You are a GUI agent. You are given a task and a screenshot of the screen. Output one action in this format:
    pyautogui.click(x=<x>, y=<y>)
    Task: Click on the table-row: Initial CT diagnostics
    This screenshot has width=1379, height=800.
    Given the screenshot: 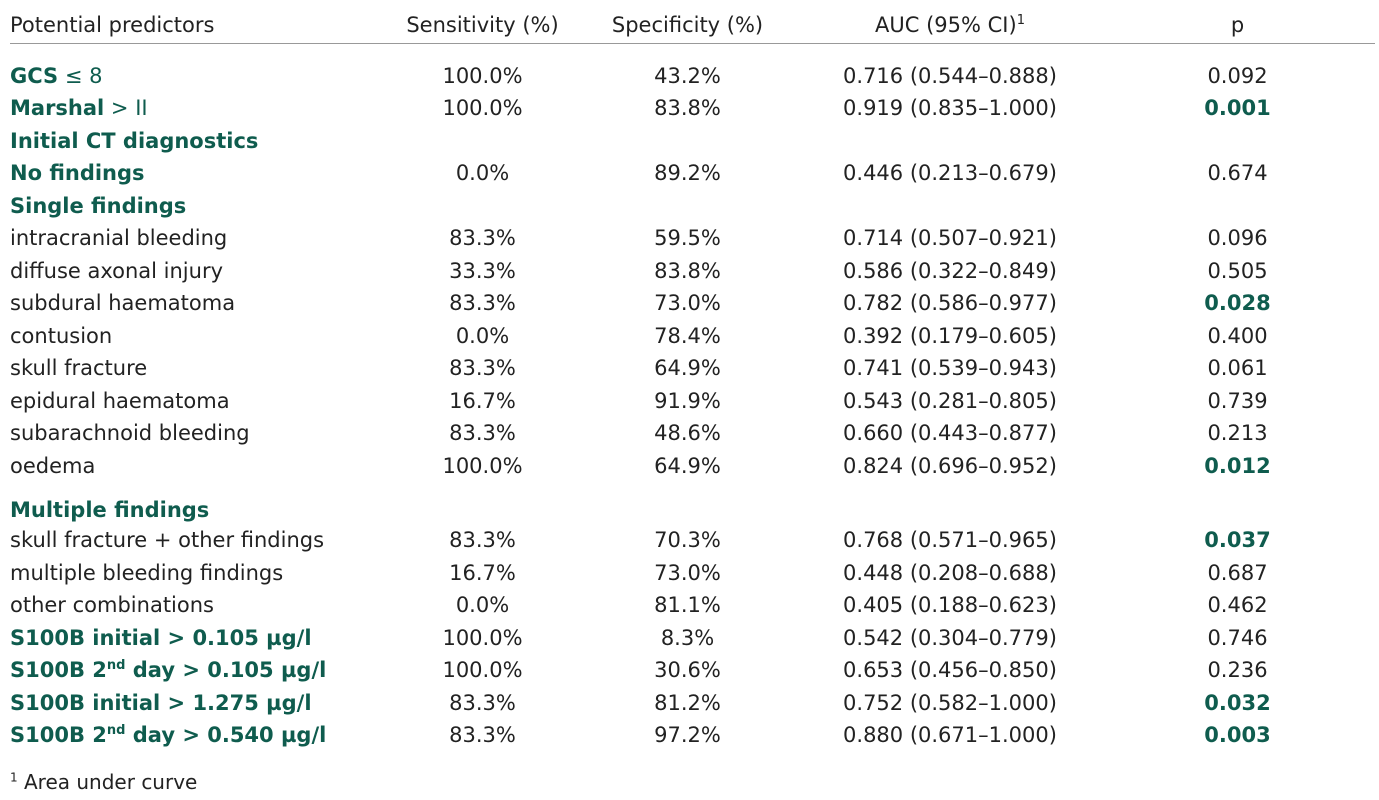 What is the action you would take?
    pyautogui.click(x=692, y=141)
    